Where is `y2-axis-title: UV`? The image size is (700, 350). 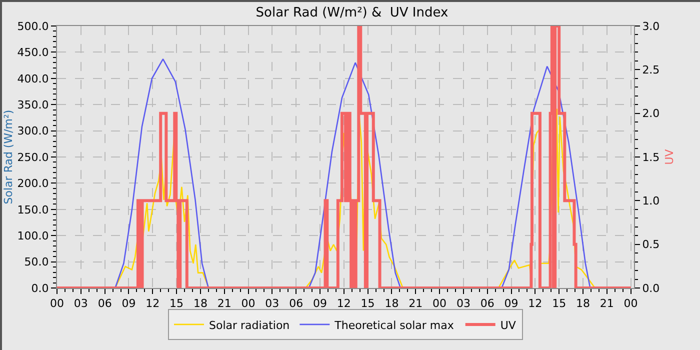 y2-axis-title: UV is located at coordinates (669, 156).